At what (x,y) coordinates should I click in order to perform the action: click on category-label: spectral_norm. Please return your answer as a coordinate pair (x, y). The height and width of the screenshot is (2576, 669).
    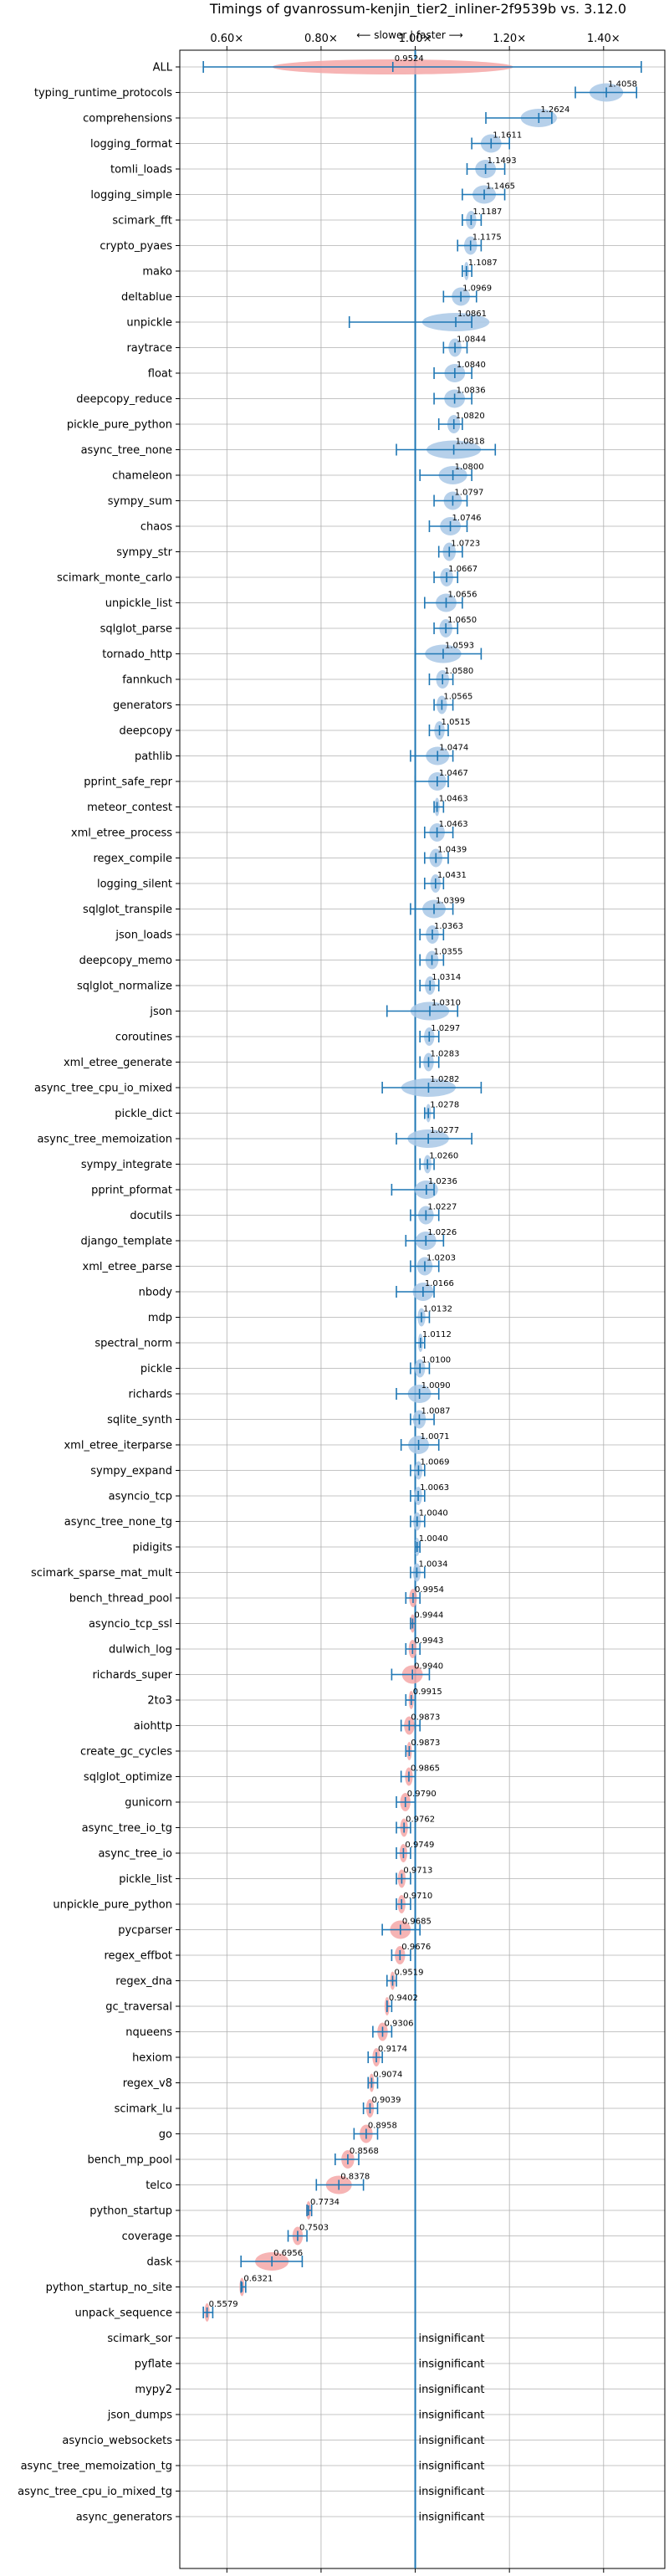
    Looking at the image, I should click on (133, 1344).